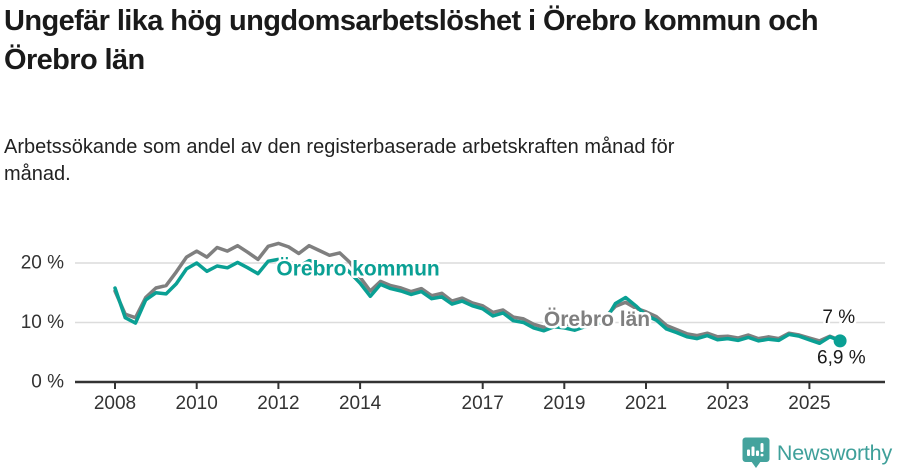 The width and height of the screenshot is (900, 474). What do you see at coordinates (42, 322) in the screenshot?
I see `y-axis-label: 10 %` at bounding box center [42, 322].